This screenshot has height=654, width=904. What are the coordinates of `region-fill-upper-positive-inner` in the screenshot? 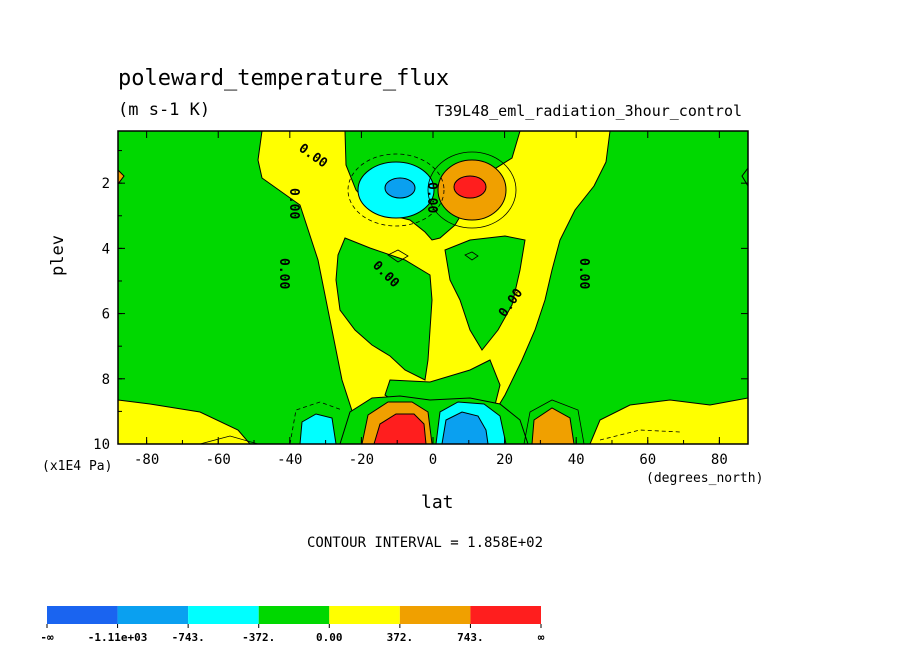 It's located at (470, 187).